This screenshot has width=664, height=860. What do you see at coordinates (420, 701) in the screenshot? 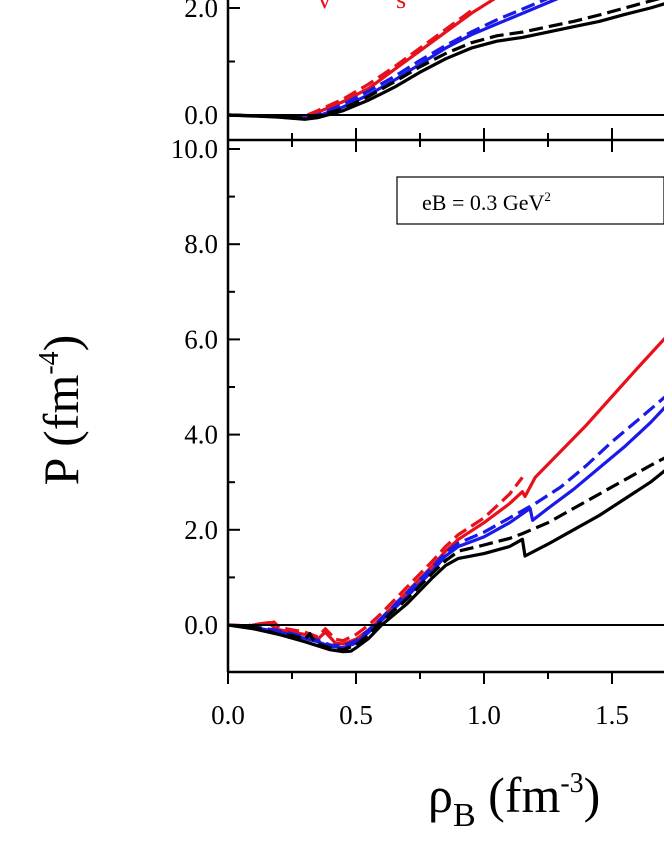
I see `bottom-x-ticks: 0.0 0.5 1.0 1.5` at bounding box center [420, 701].